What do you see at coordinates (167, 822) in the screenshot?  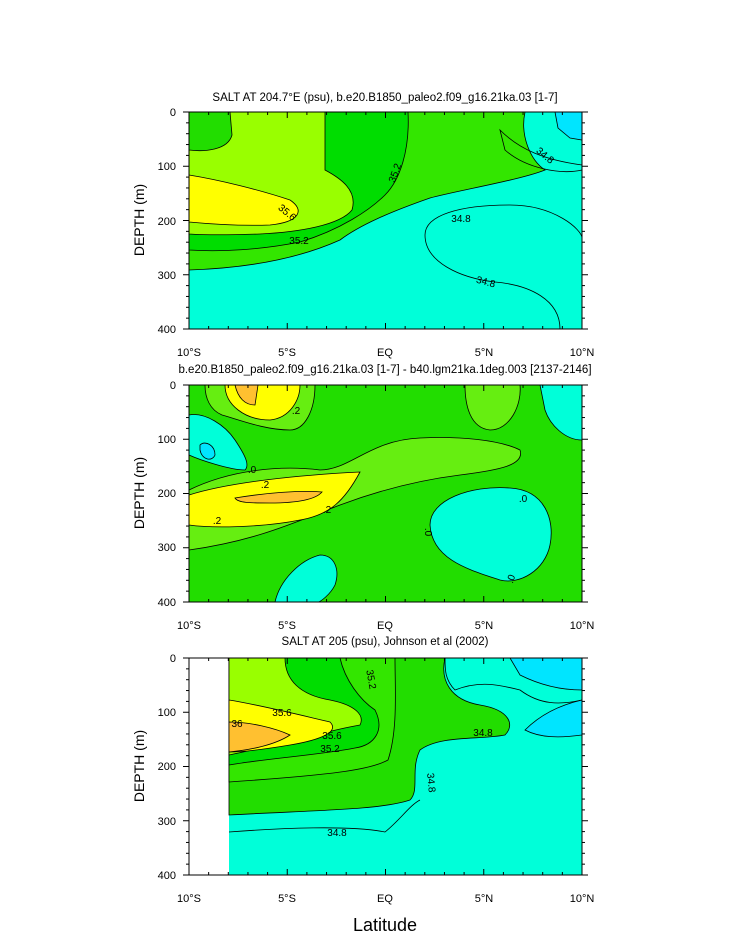 I see `panel-3-ytick: 300` at bounding box center [167, 822].